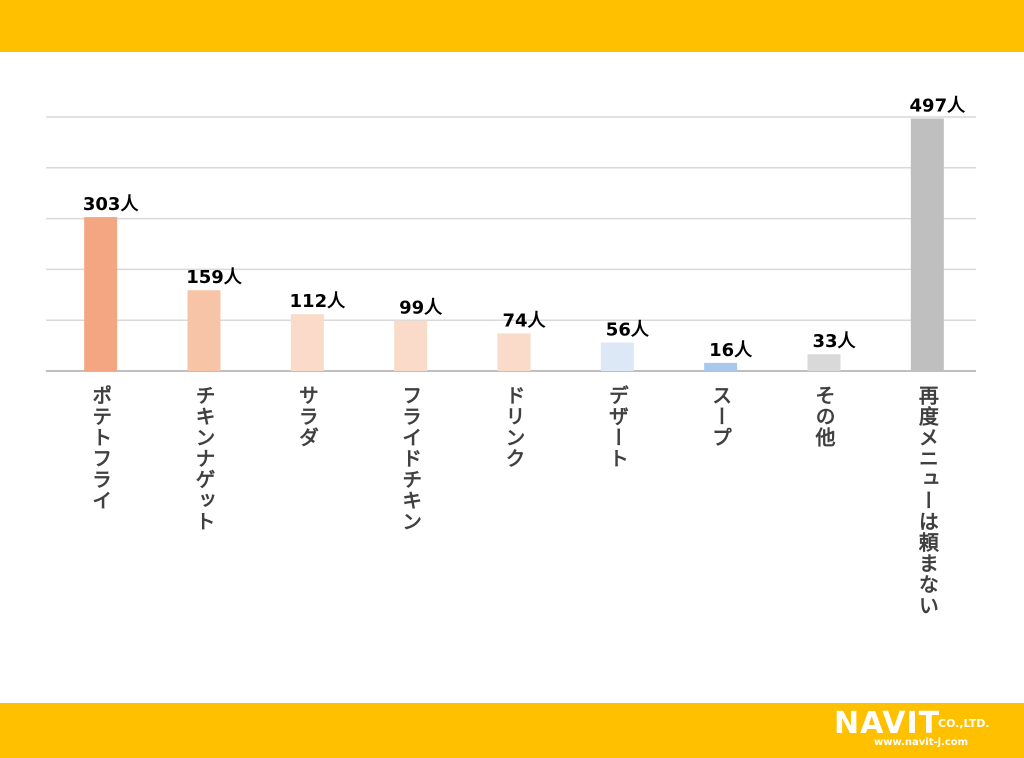 This screenshot has width=1024, height=758. I want to click on data-label-3: 112人, so click(318, 301).